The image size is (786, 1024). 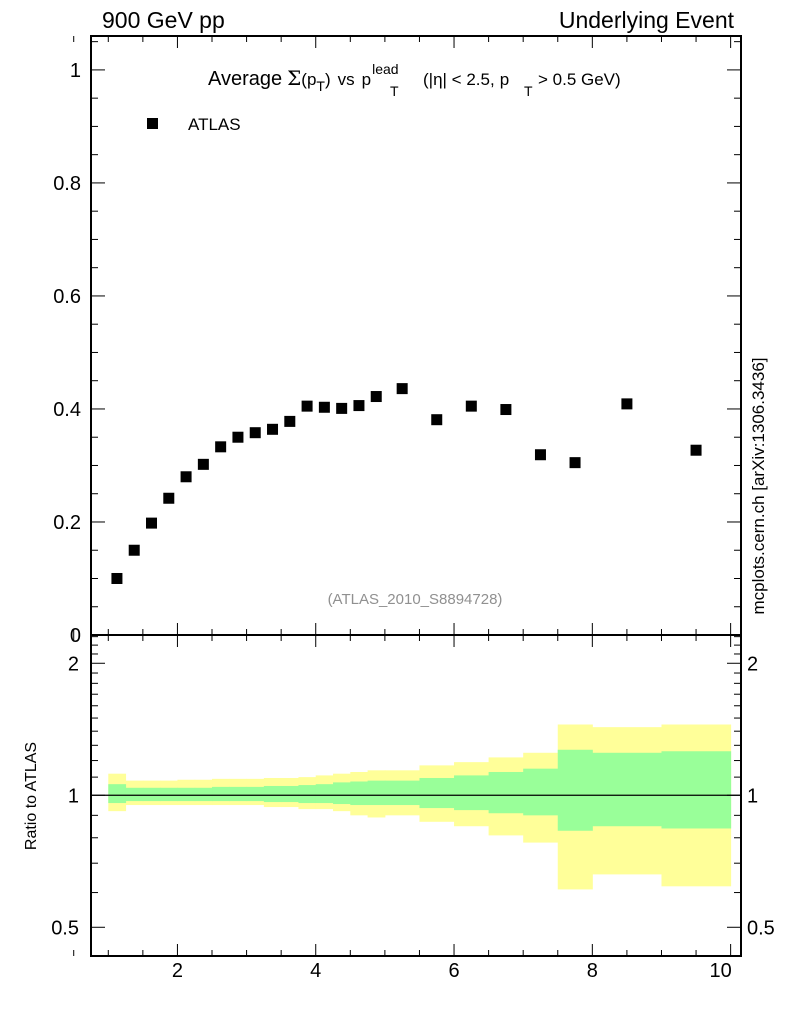 I want to click on title-cut-close: > 0.5 GeV), so click(x=579, y=79).